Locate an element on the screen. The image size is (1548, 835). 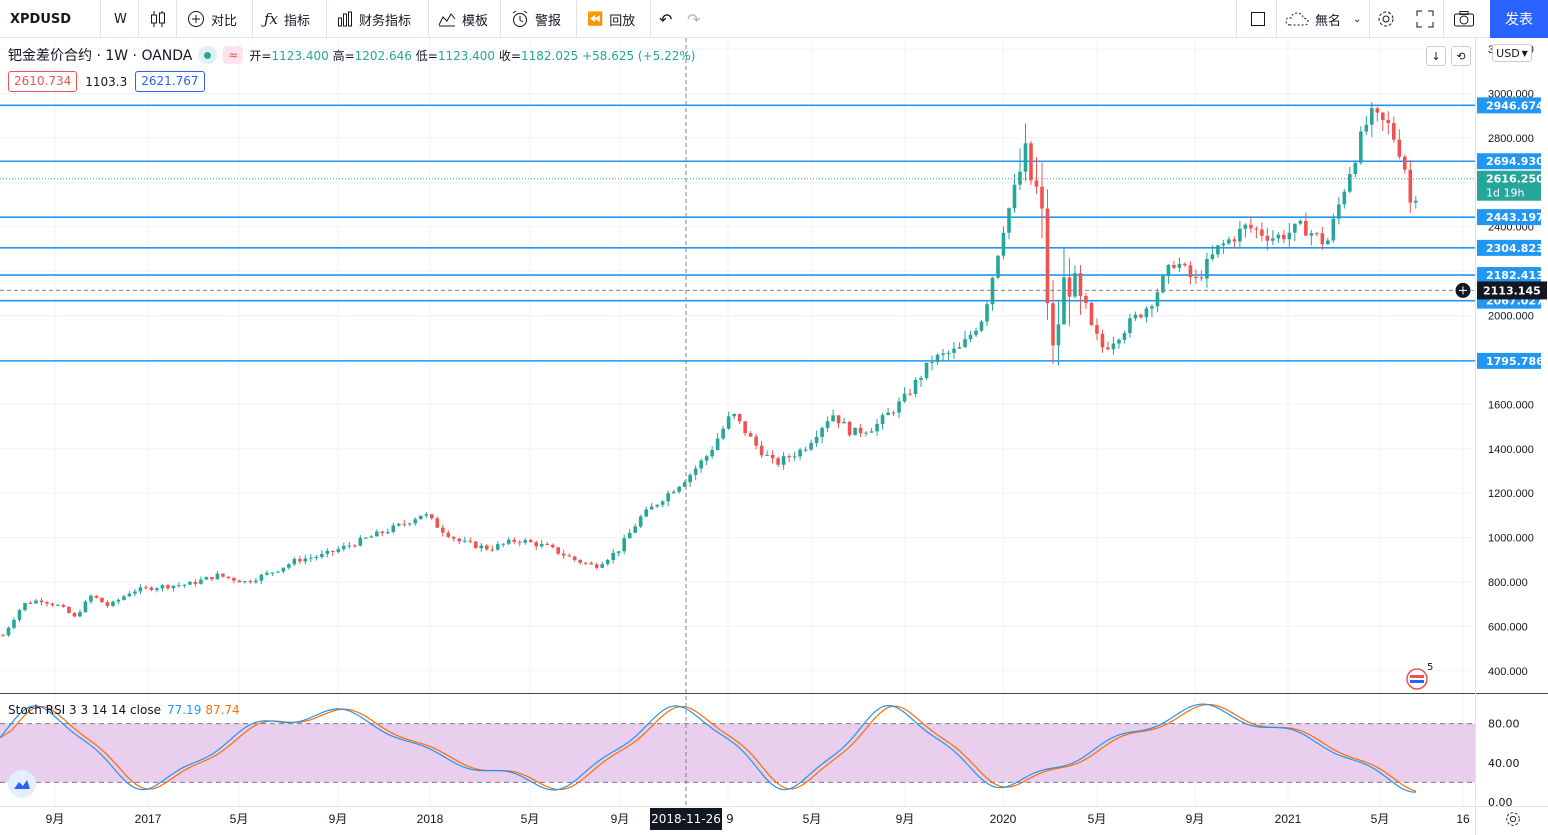
undo-button: ↶ is located at coordinates (665, 19).